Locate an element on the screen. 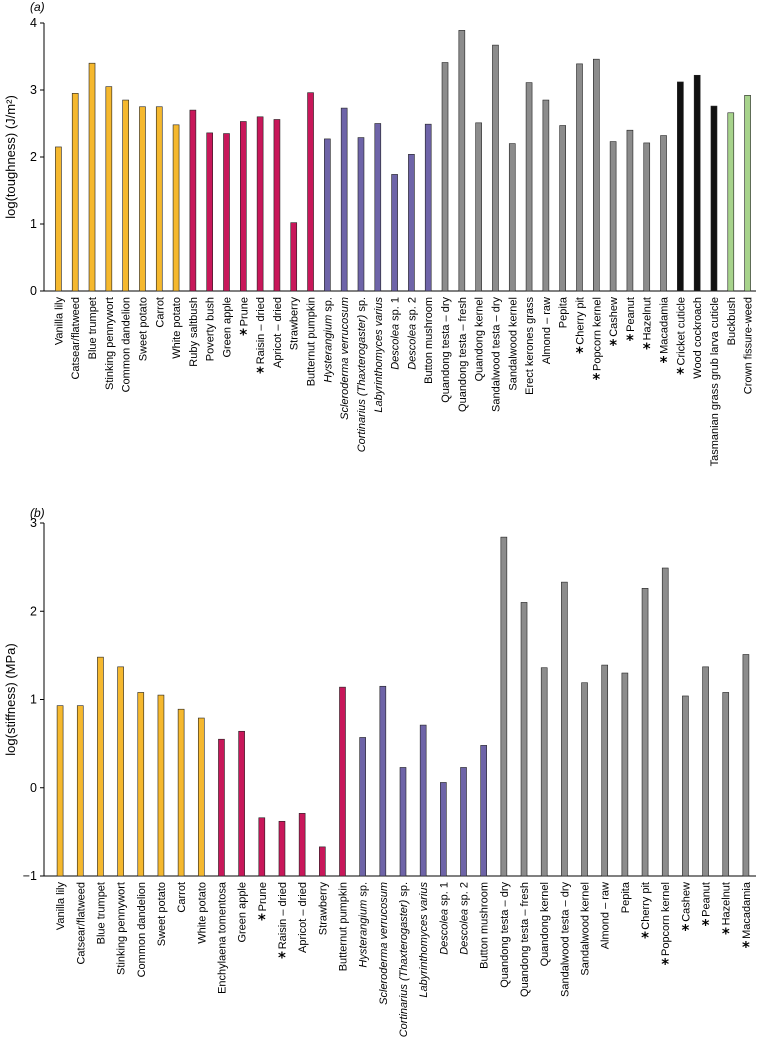 The height and width of the screenshot is (1060, 764). y-tick-label: −1 is located at coordinates (30, 876).